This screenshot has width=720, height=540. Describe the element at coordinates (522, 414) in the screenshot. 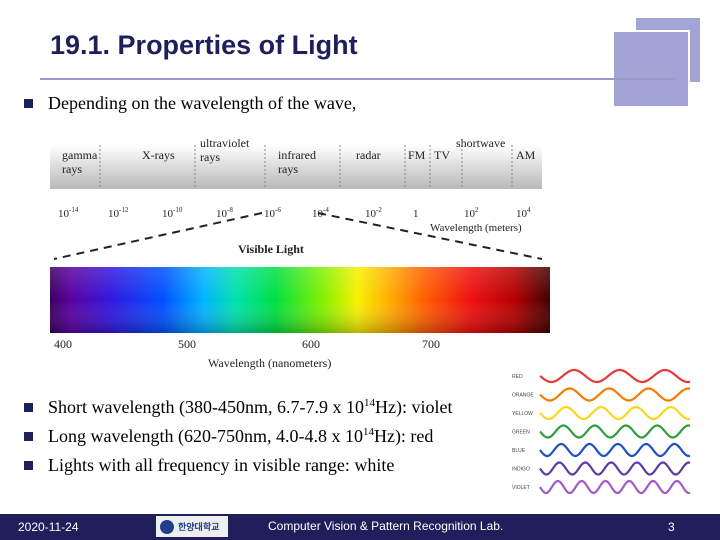

I see `wave-color-label: YELLOW` at that location.